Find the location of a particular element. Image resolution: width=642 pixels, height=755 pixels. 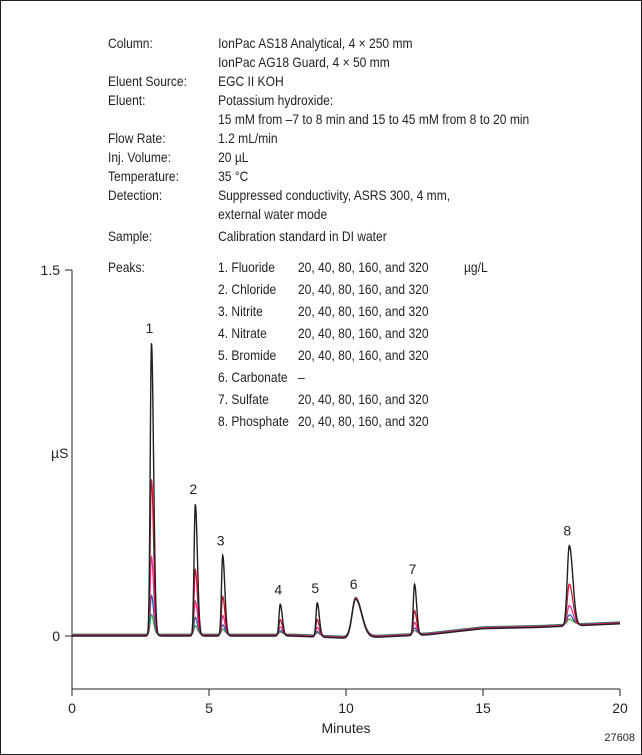

peak-name: 6. Carbonate is located at coordinates (253, 377).